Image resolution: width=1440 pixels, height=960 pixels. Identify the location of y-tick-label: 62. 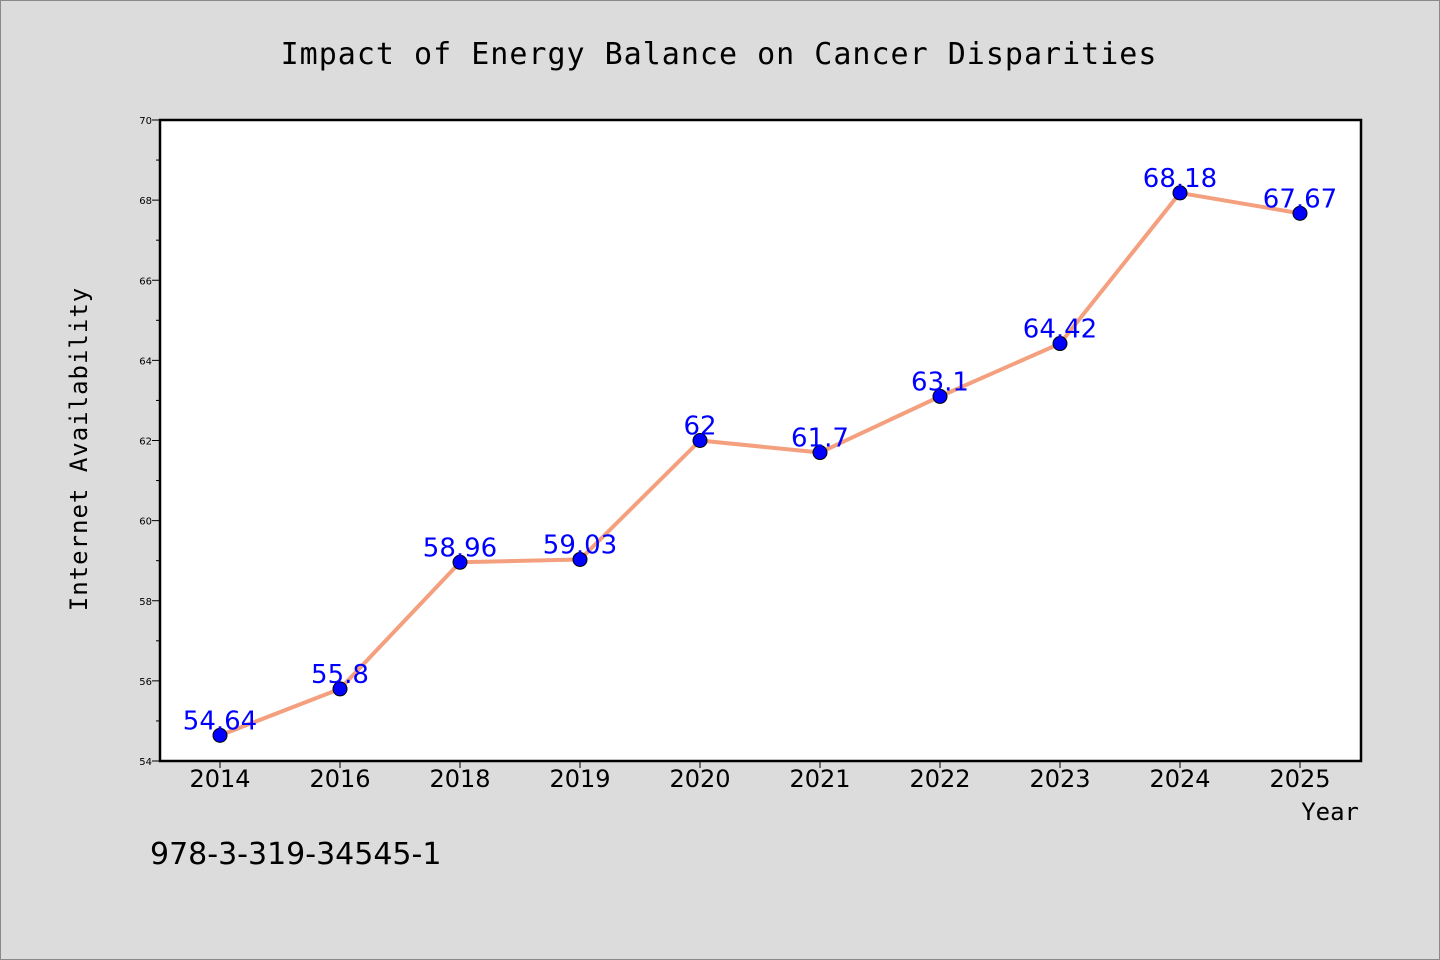
(145, 442).